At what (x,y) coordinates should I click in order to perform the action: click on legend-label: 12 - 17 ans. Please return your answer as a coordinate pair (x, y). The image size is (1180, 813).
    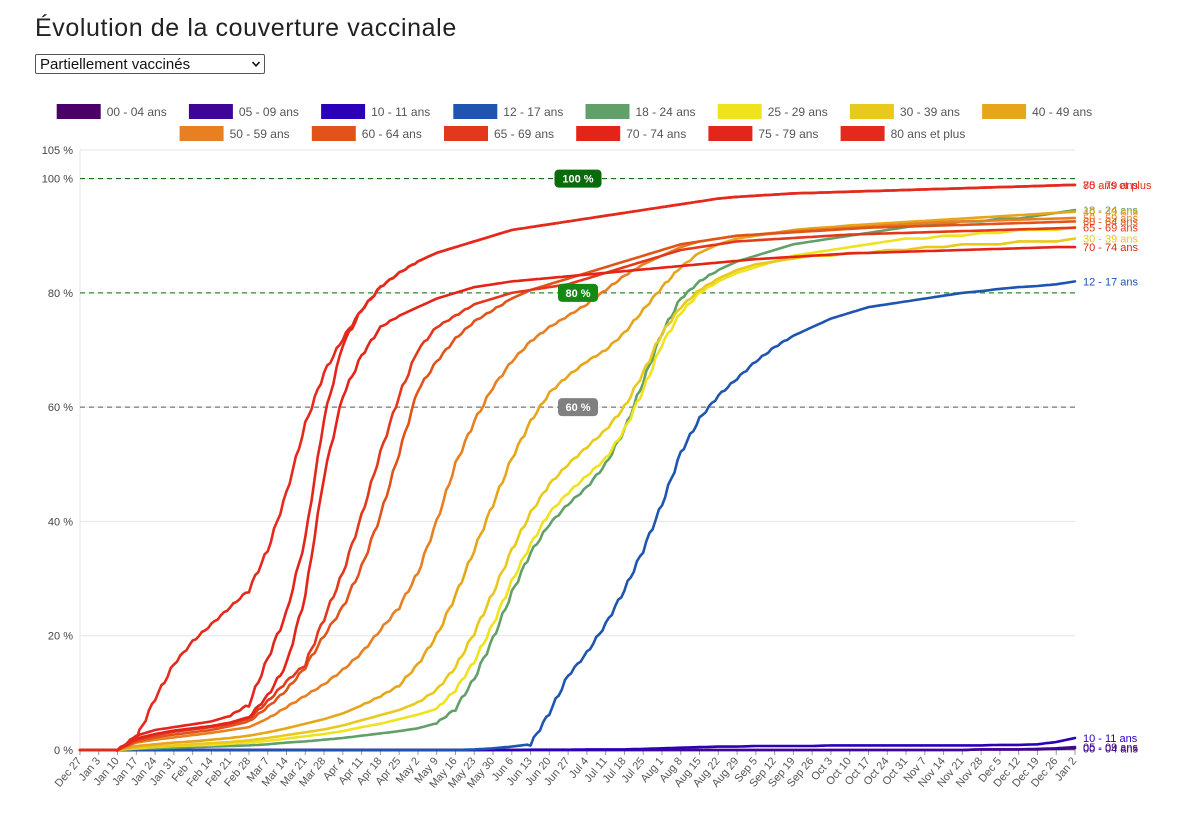
    Looking at the image, I should click on (533, 112).